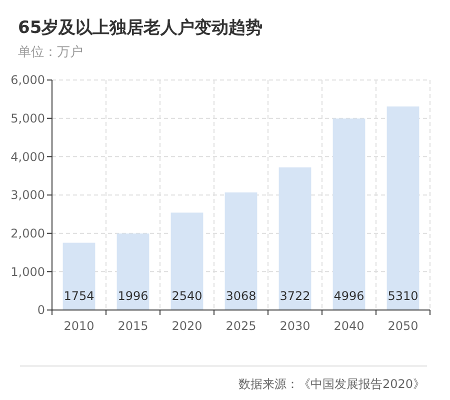 The height and width of the screenshot is (400, 450). Describe the element at coordinates (295, 326) in the screenshot. I see `x-tick-label: 2030` at that location.